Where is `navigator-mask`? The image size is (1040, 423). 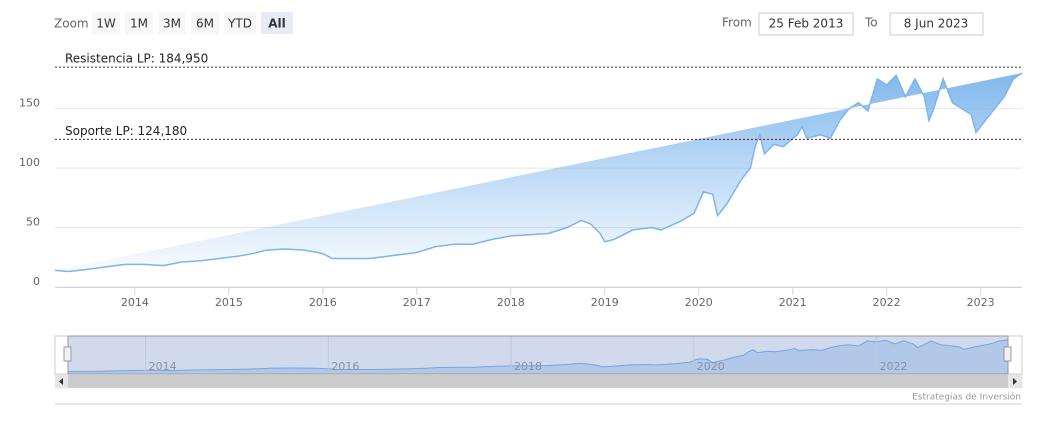 navigator-mask is located at coordinates (538, 355).